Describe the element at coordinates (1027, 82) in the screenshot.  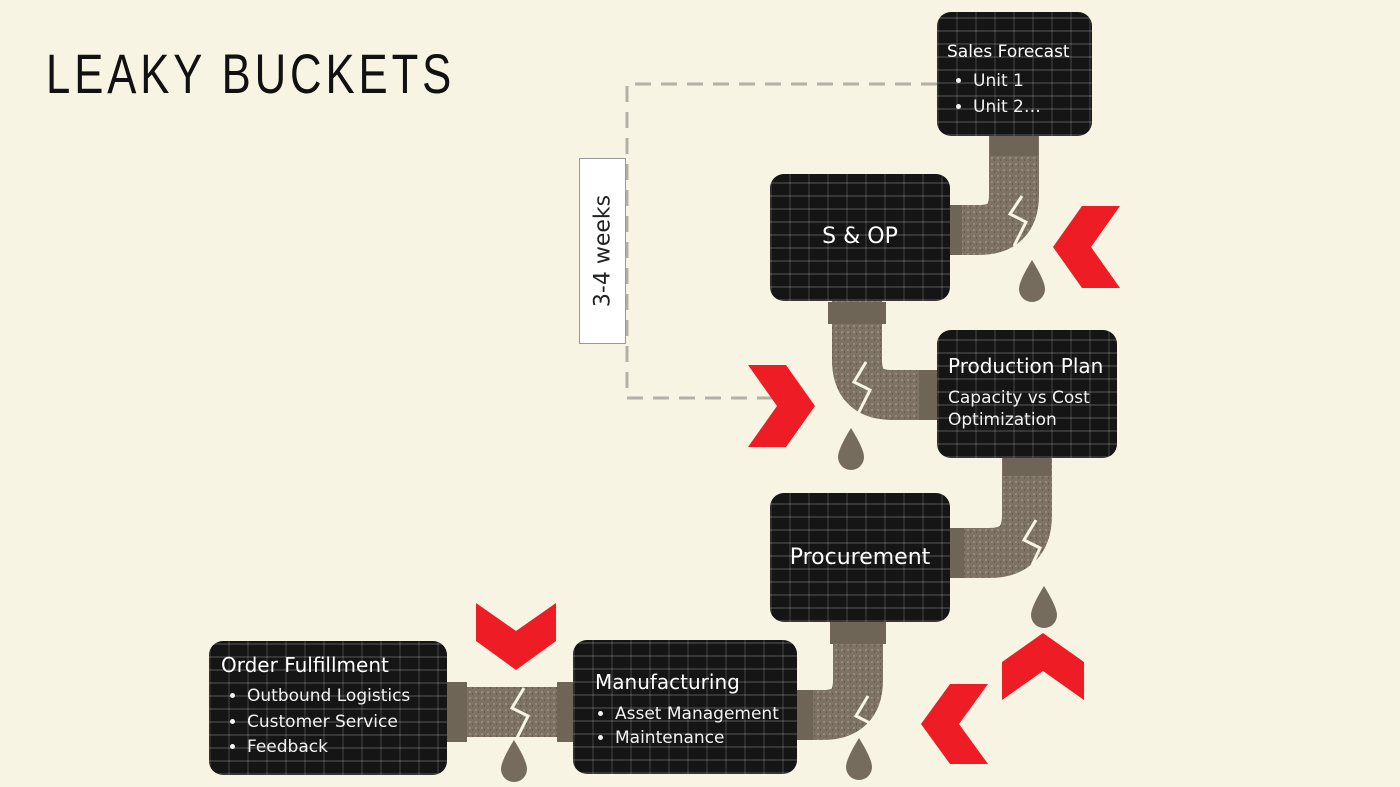
I see `list-item: Unit 1` at that location.